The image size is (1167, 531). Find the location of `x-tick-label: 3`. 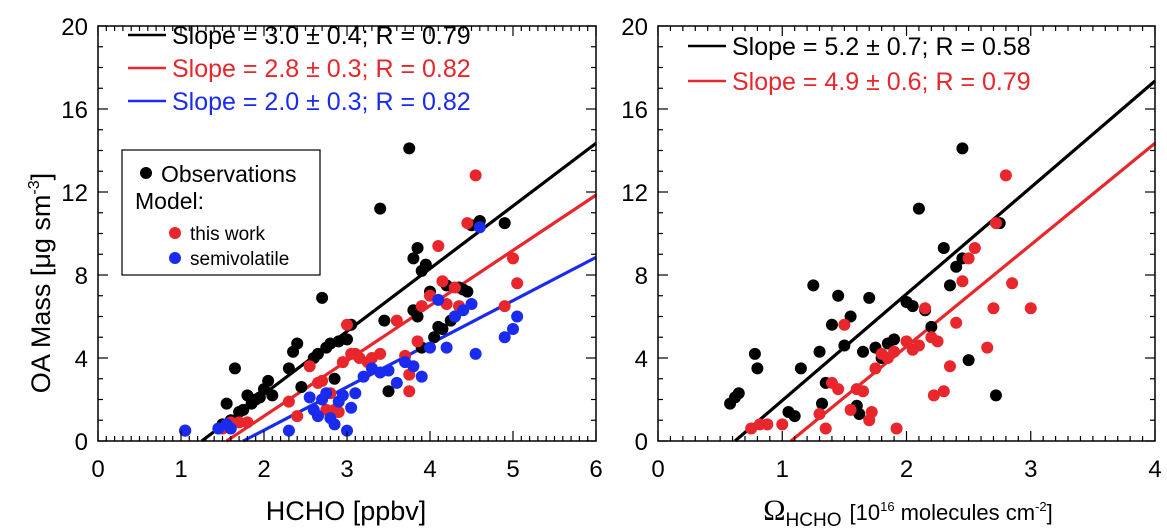

x-tick-label: 3 is located at coordinates (1030, 469).